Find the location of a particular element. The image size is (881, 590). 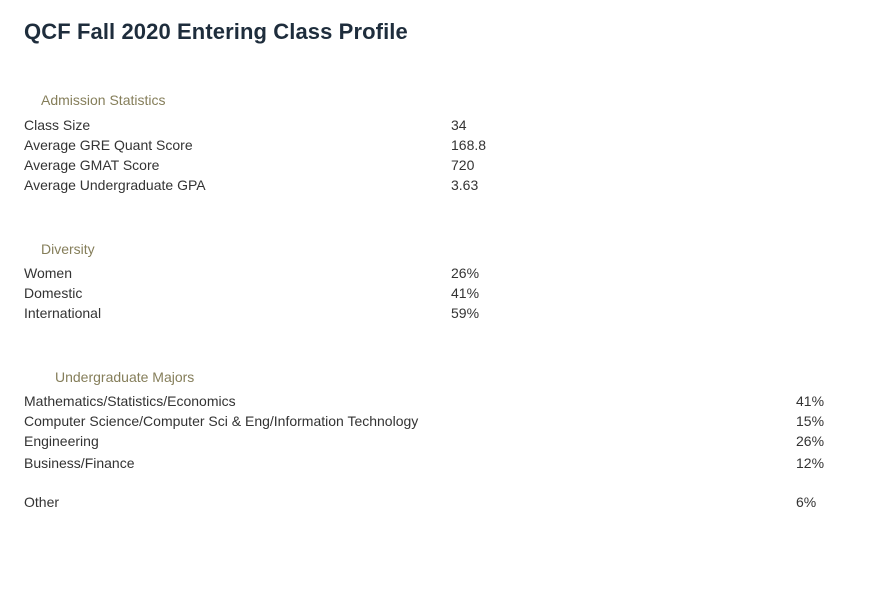

stat-value: 168.8 is located at coordinates (469, 145).